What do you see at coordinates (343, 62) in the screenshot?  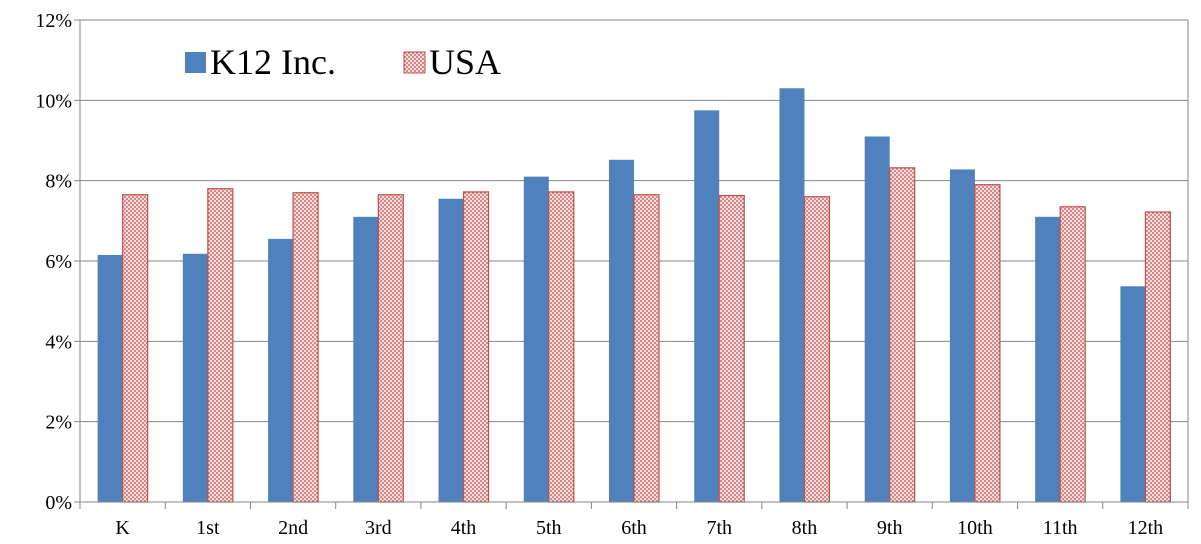 I see `legend: K12 Inc. USA` at bounding box center [343, 62].